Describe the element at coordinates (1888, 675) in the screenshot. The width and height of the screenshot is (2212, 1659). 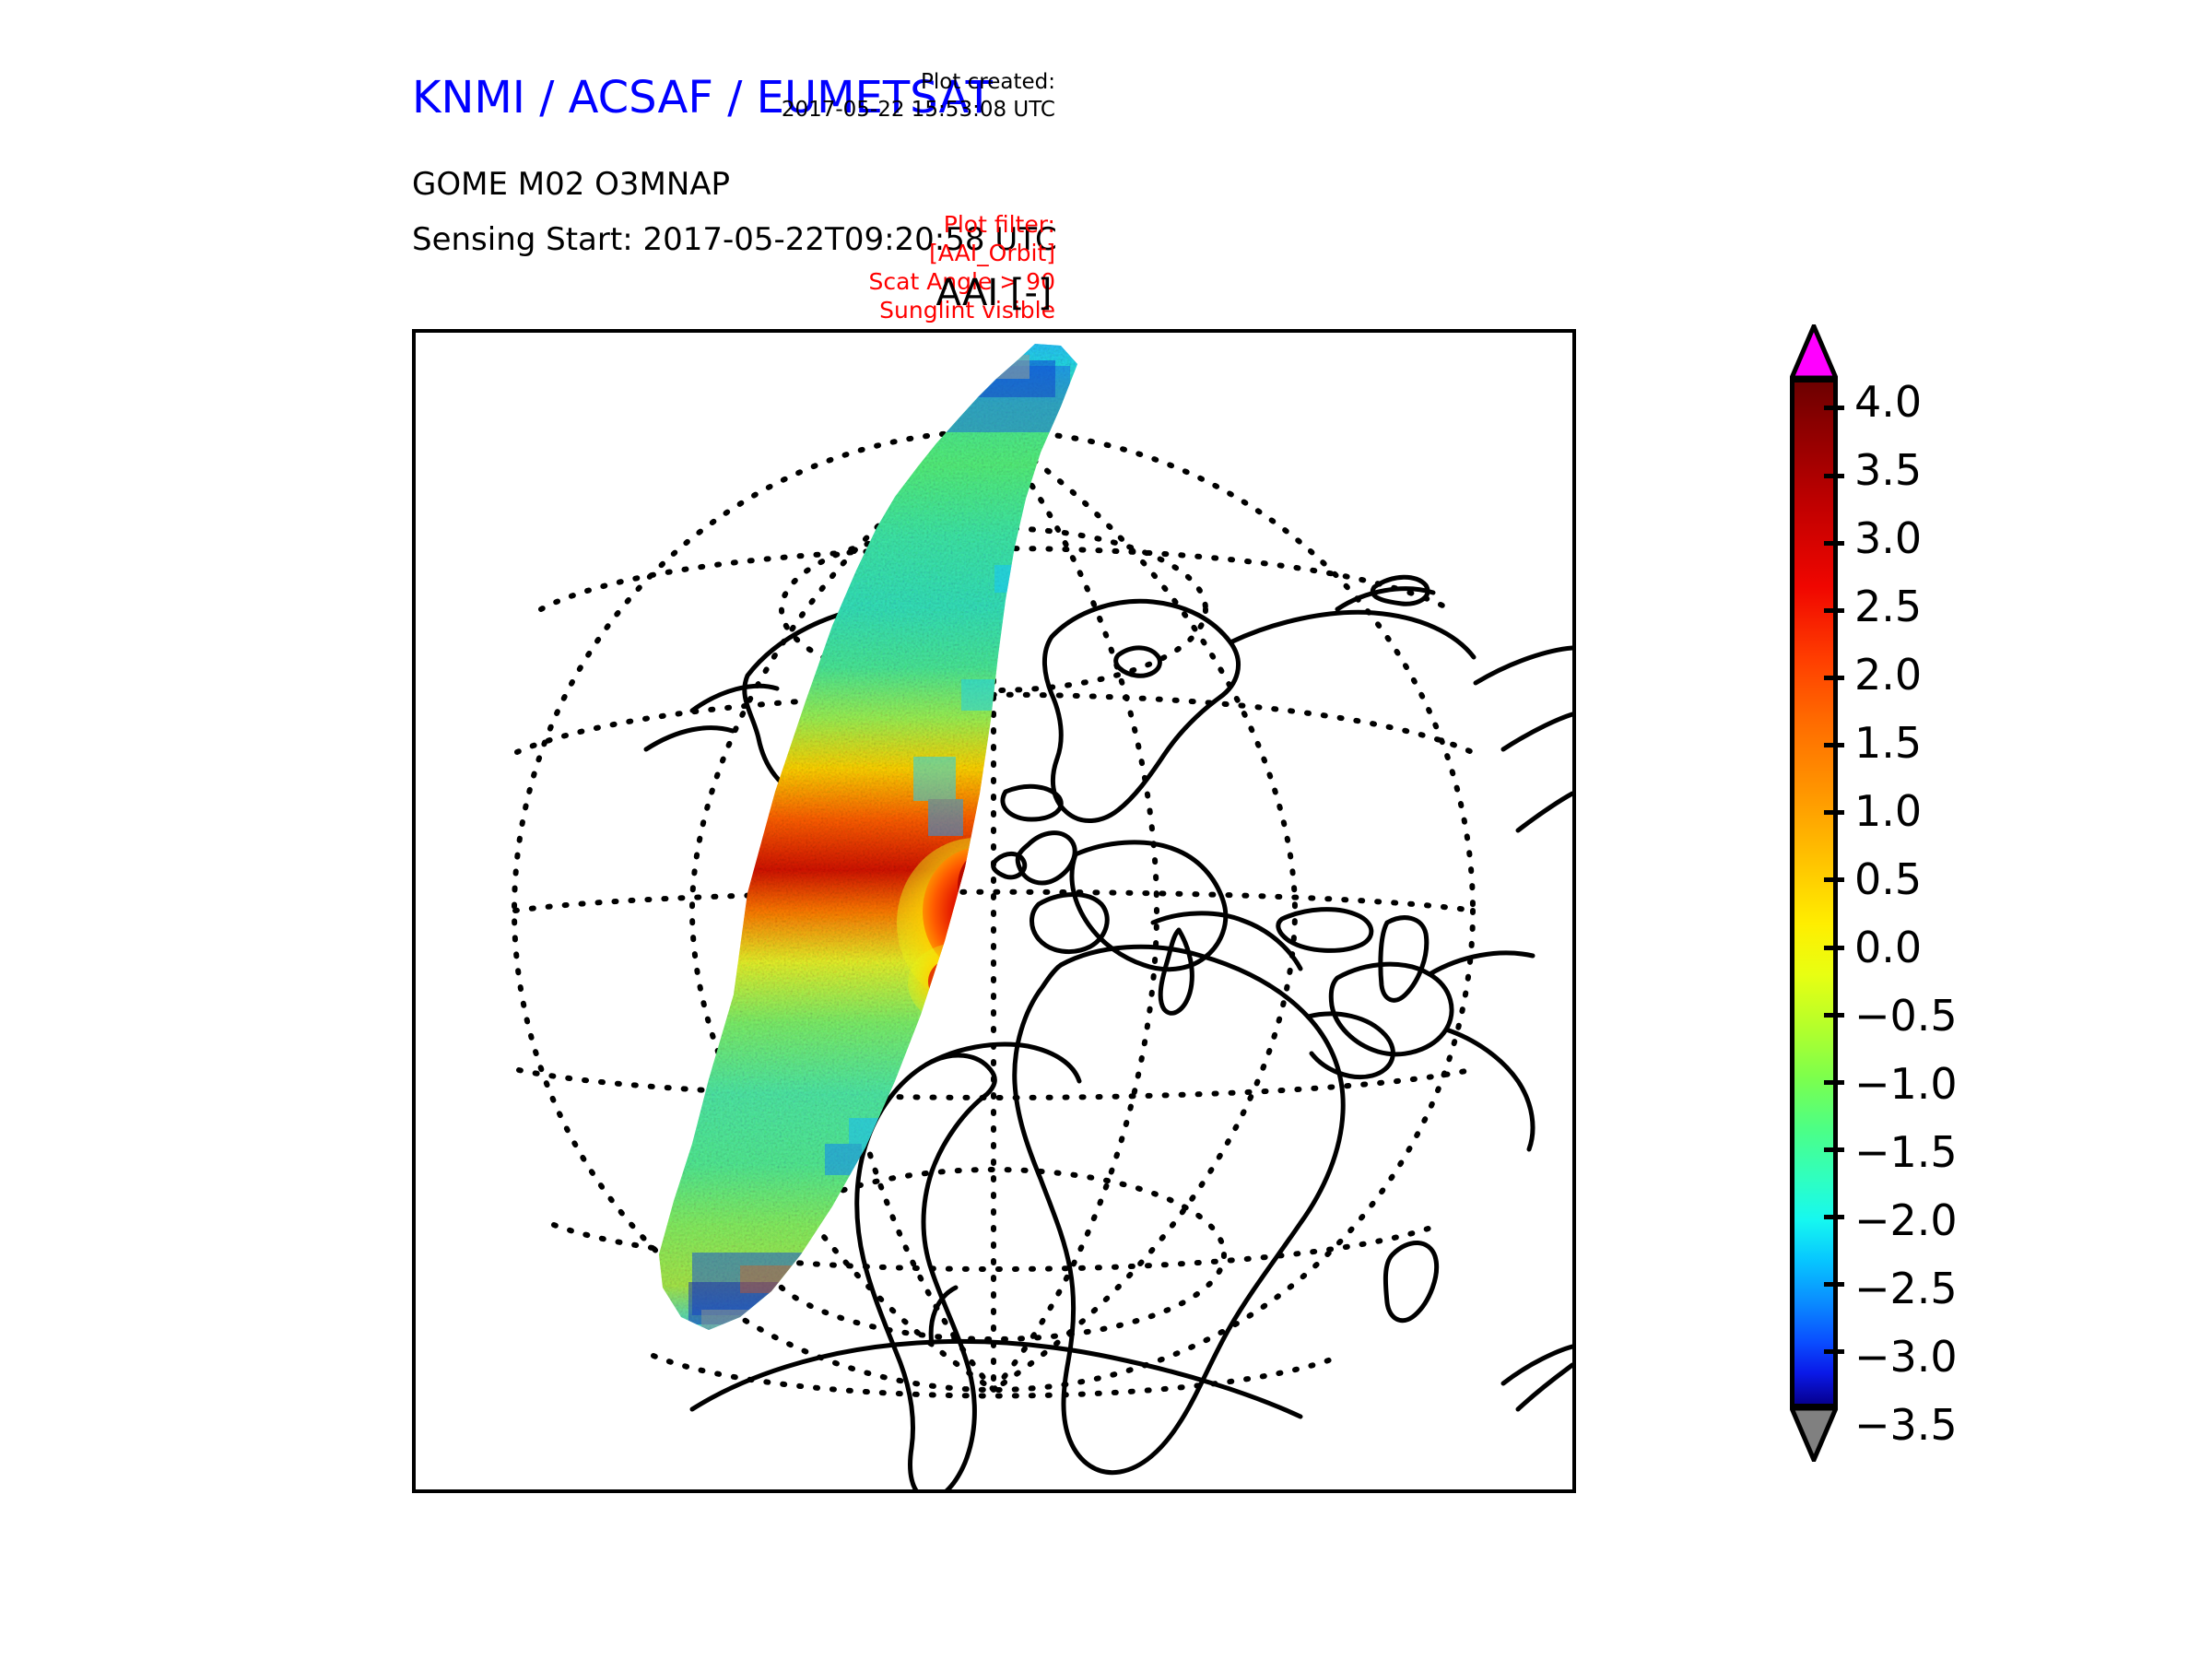
I see `colorbar-label-4: 2.0` at that location.